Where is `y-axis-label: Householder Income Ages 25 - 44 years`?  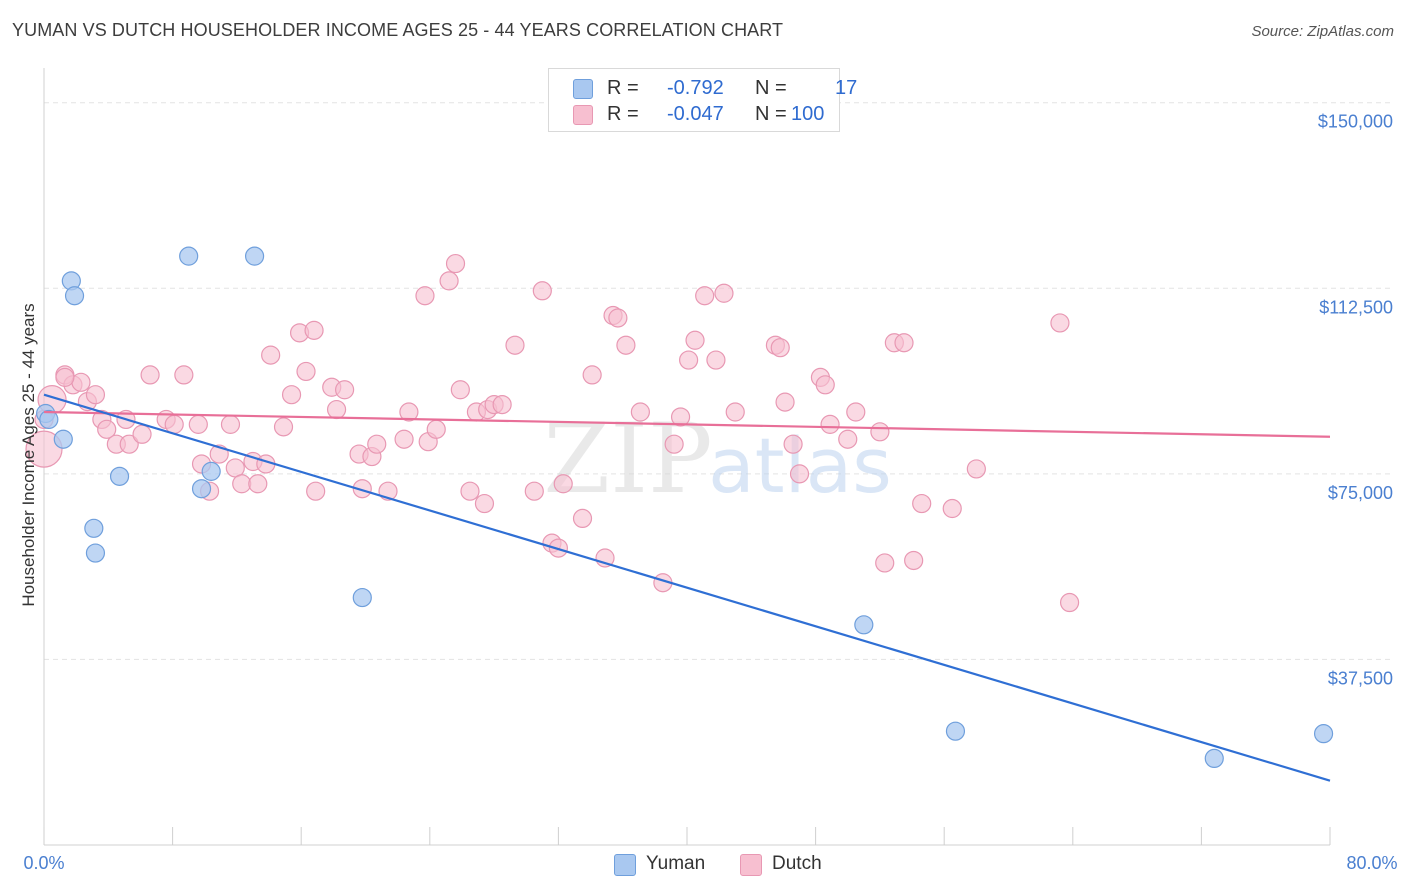 y-axis-label: Householder Income Ages 25 - 44 years is located at coordinates (28, 454).